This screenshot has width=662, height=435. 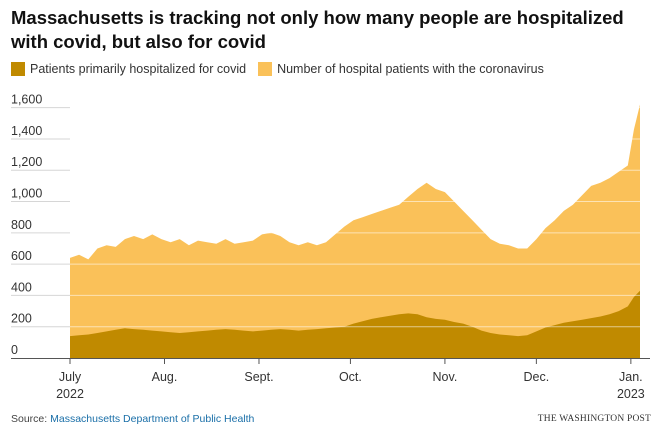 I want to click on y-tick-label: 200, so click(x=21, y=319).